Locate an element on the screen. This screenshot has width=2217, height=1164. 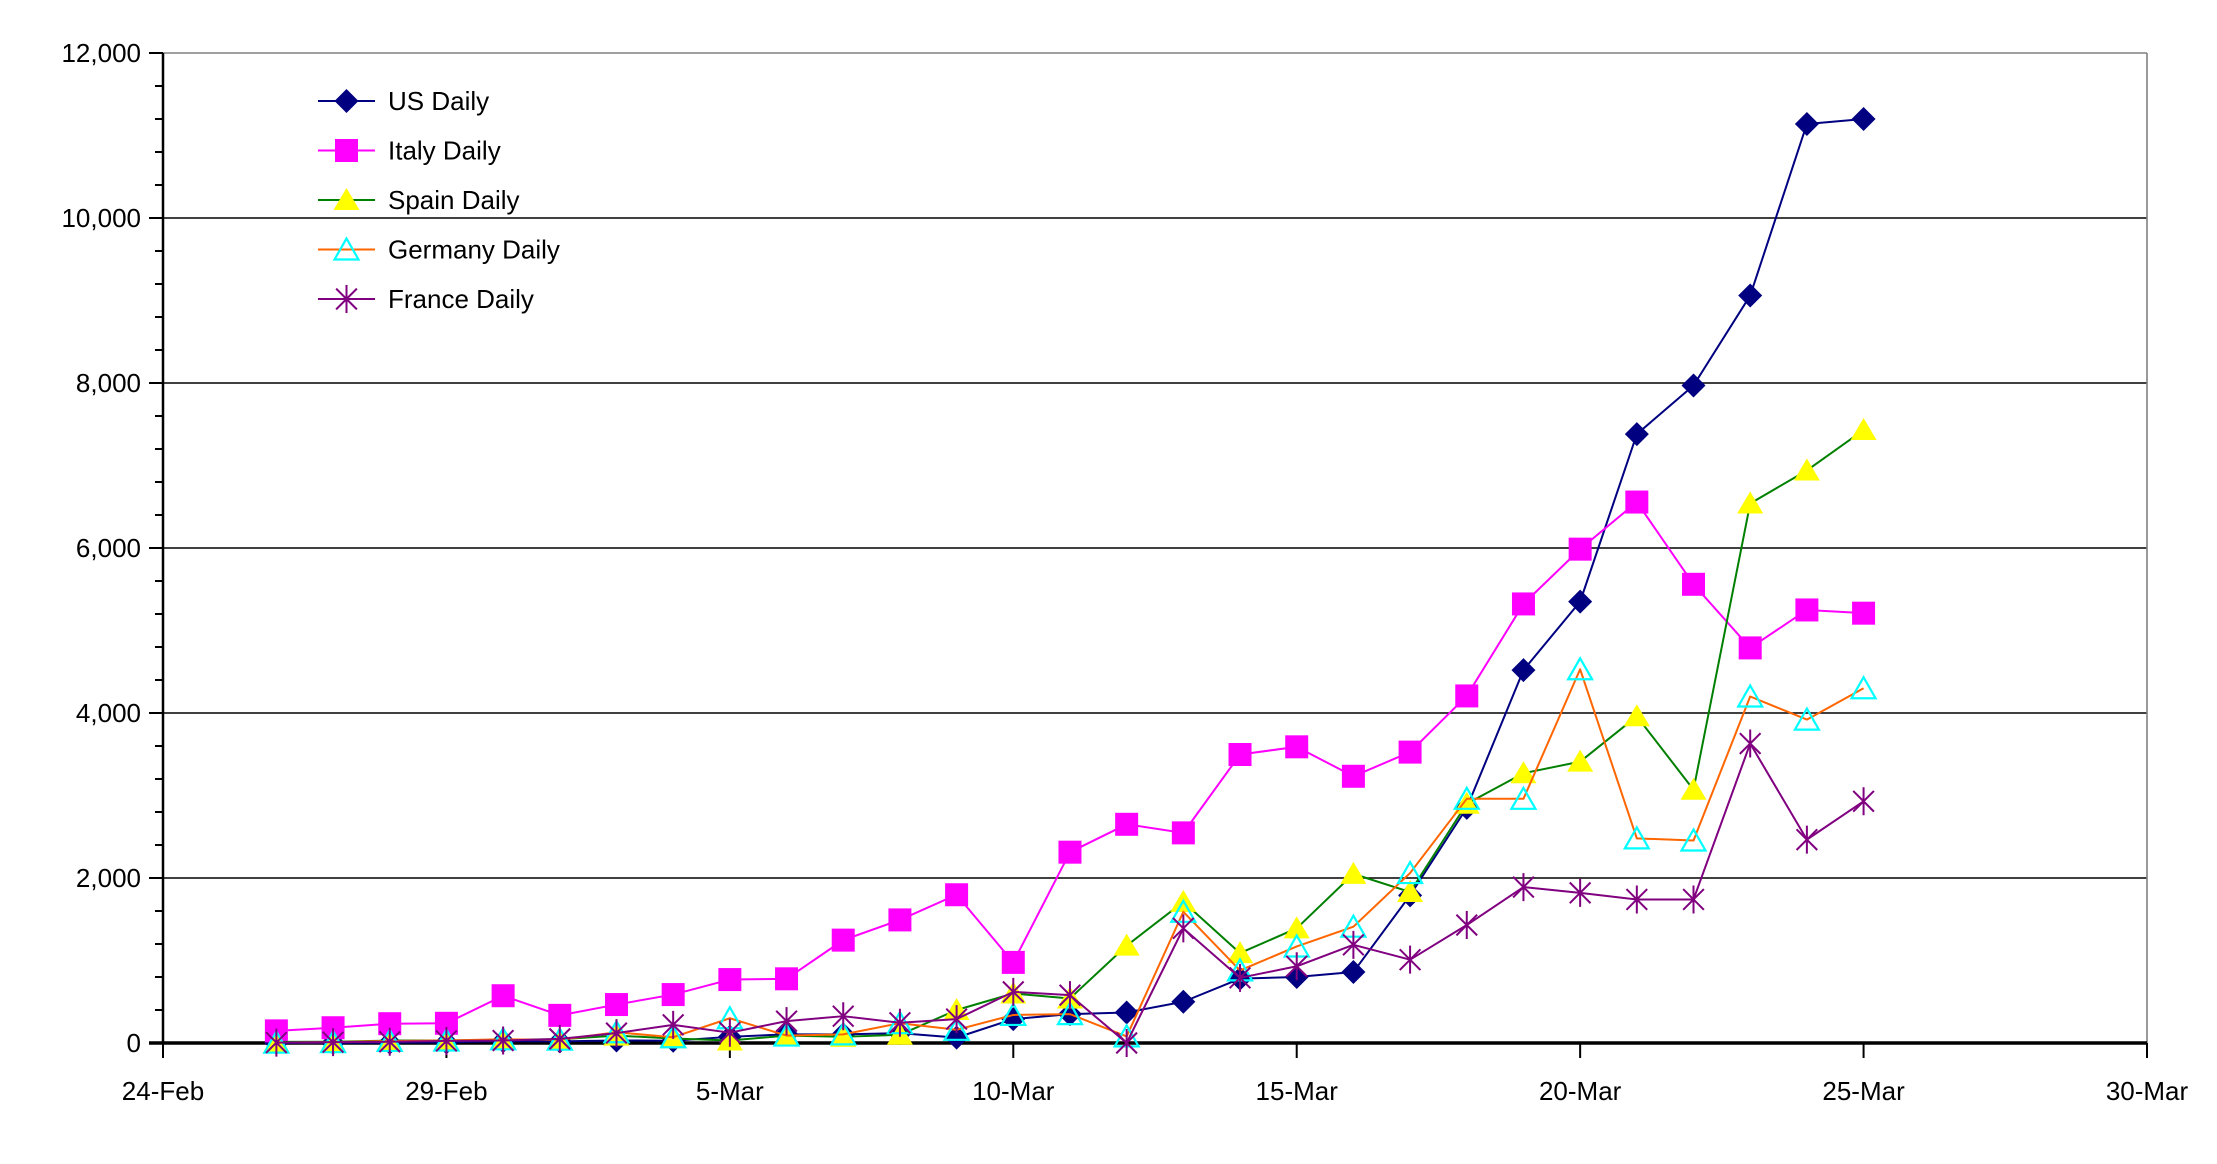
x-axis-label: 25-Mar is located at coordinates (1863, 1091).